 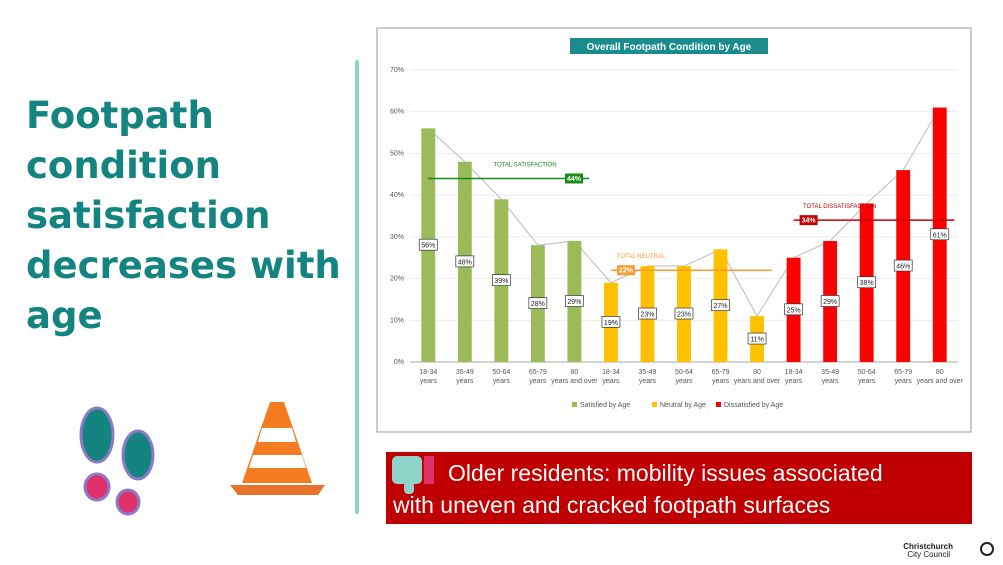 I want to click on logo-text: Christchurch, so click(x=928, y=546).